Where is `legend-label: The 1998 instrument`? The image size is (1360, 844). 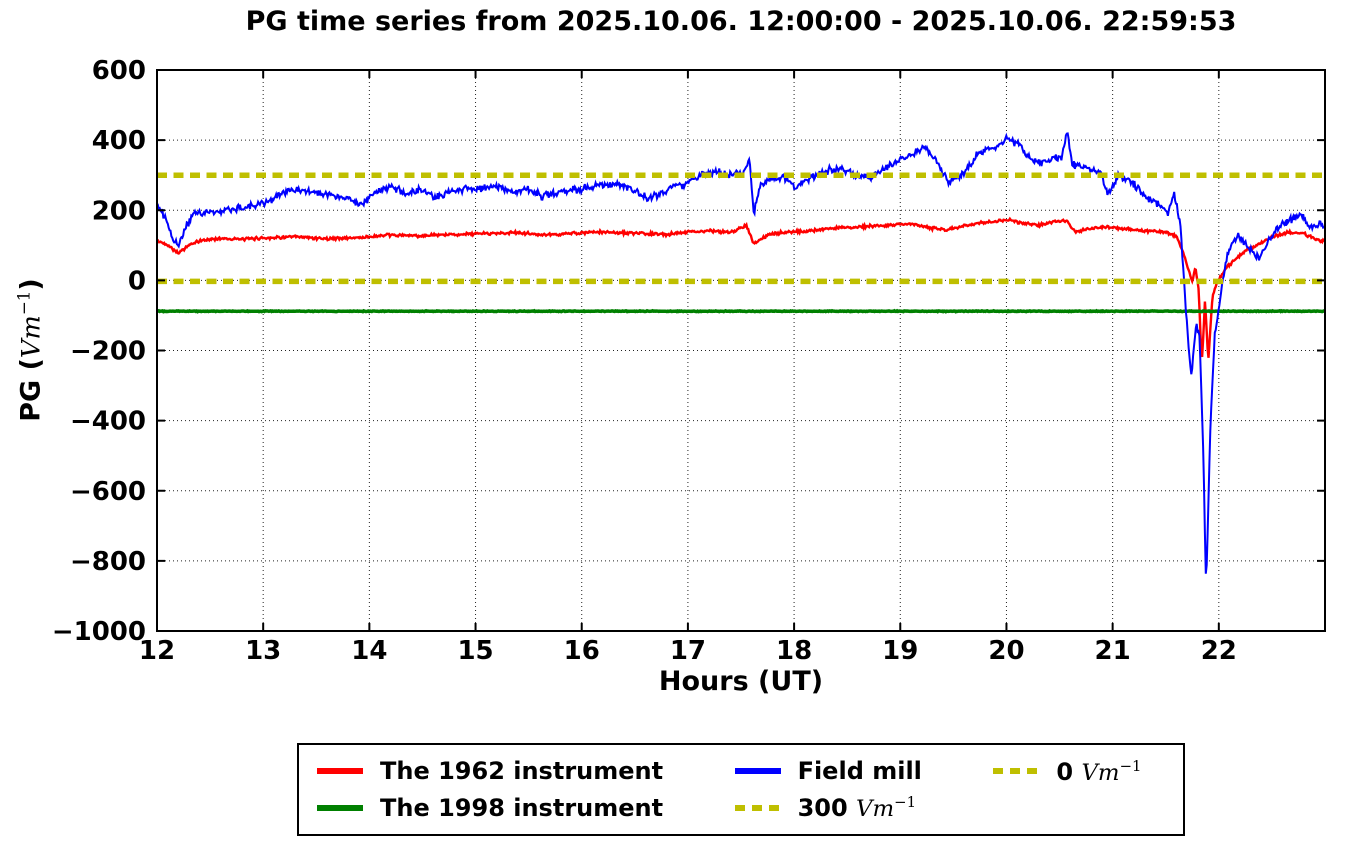 legend-label: The 1998 instrument is located at coordinates (522, 807).